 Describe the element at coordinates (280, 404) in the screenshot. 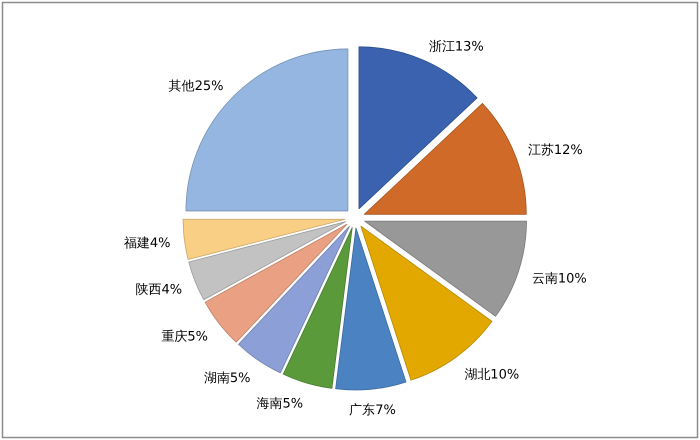

I see `slice-label: 海南5%` at that location.